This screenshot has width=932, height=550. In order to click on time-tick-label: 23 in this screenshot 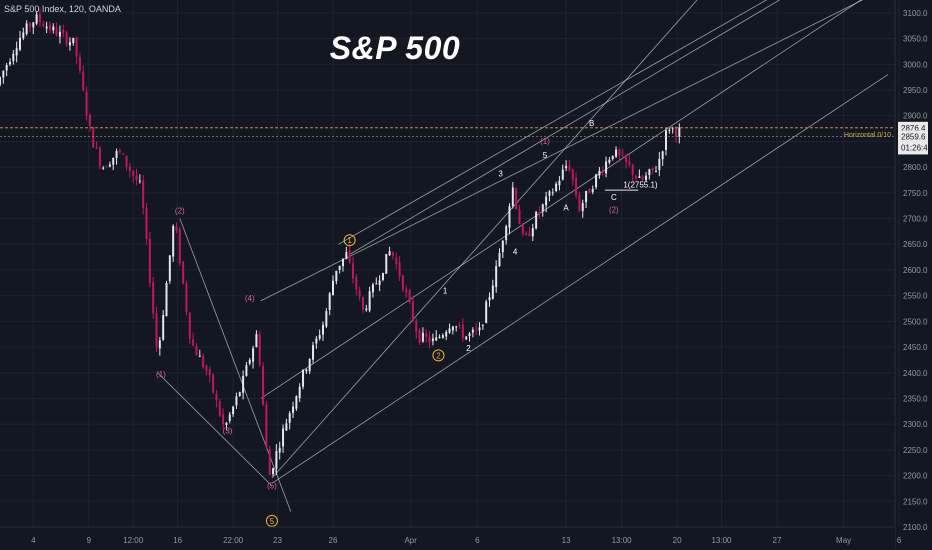, I will do `click(277, 540)`.